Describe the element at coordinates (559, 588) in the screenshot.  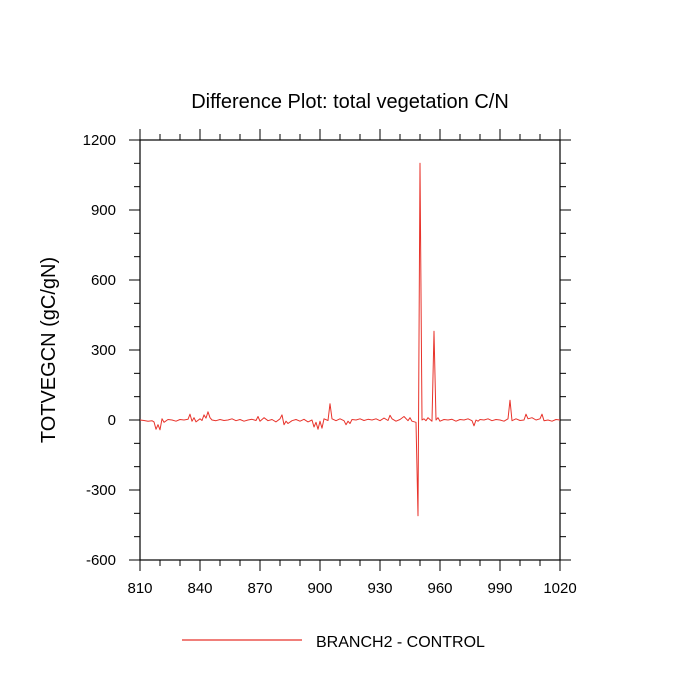
I see `x-tick-label: 1020` at that location.